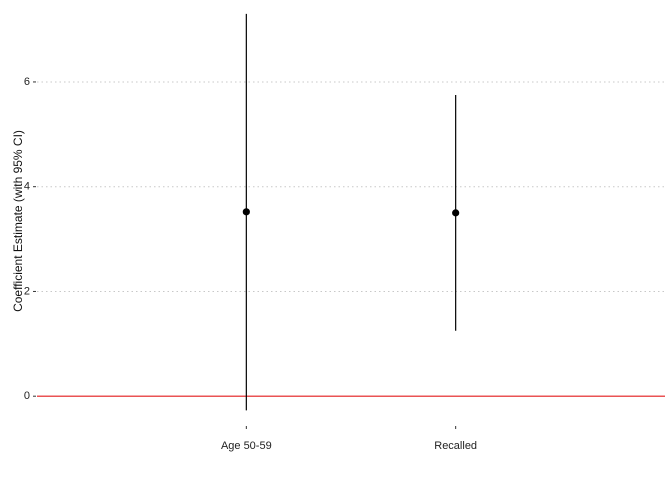 The image size is (672, 480). I want to click on x-axis-ticks: Age 50-59 Recalled, so click(349, 439).